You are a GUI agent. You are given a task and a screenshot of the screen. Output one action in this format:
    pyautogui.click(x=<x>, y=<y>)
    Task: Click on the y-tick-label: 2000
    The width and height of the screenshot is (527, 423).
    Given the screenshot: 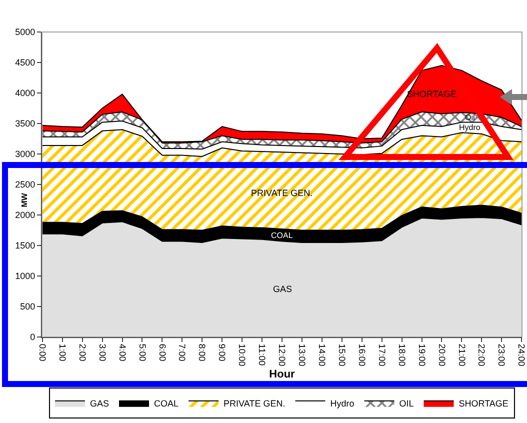 What is the action you would take?
    pyautogui.click(x=25, y=215)
    